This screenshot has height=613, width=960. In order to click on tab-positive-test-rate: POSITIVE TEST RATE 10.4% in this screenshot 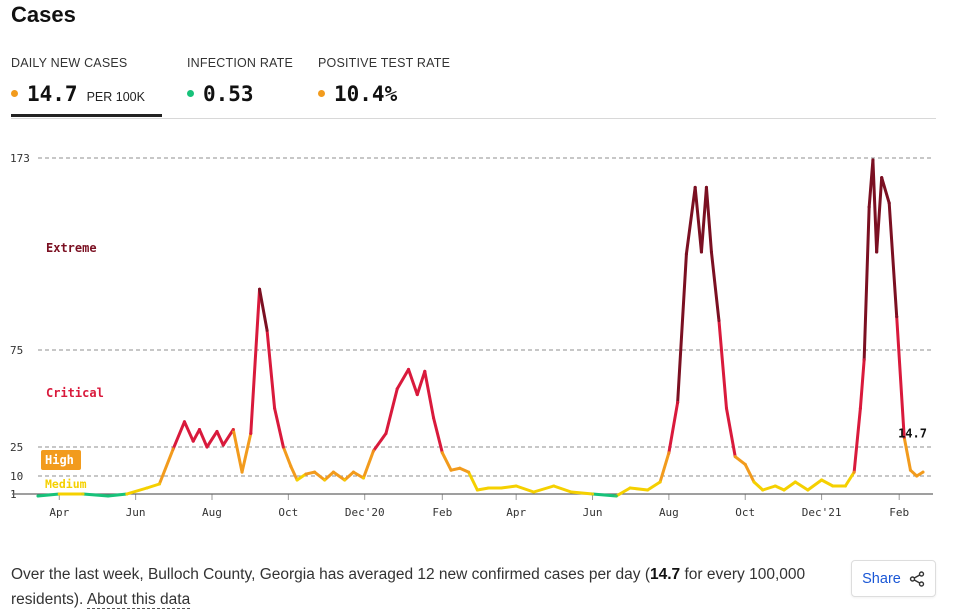, I will do `click(384, 81)`.